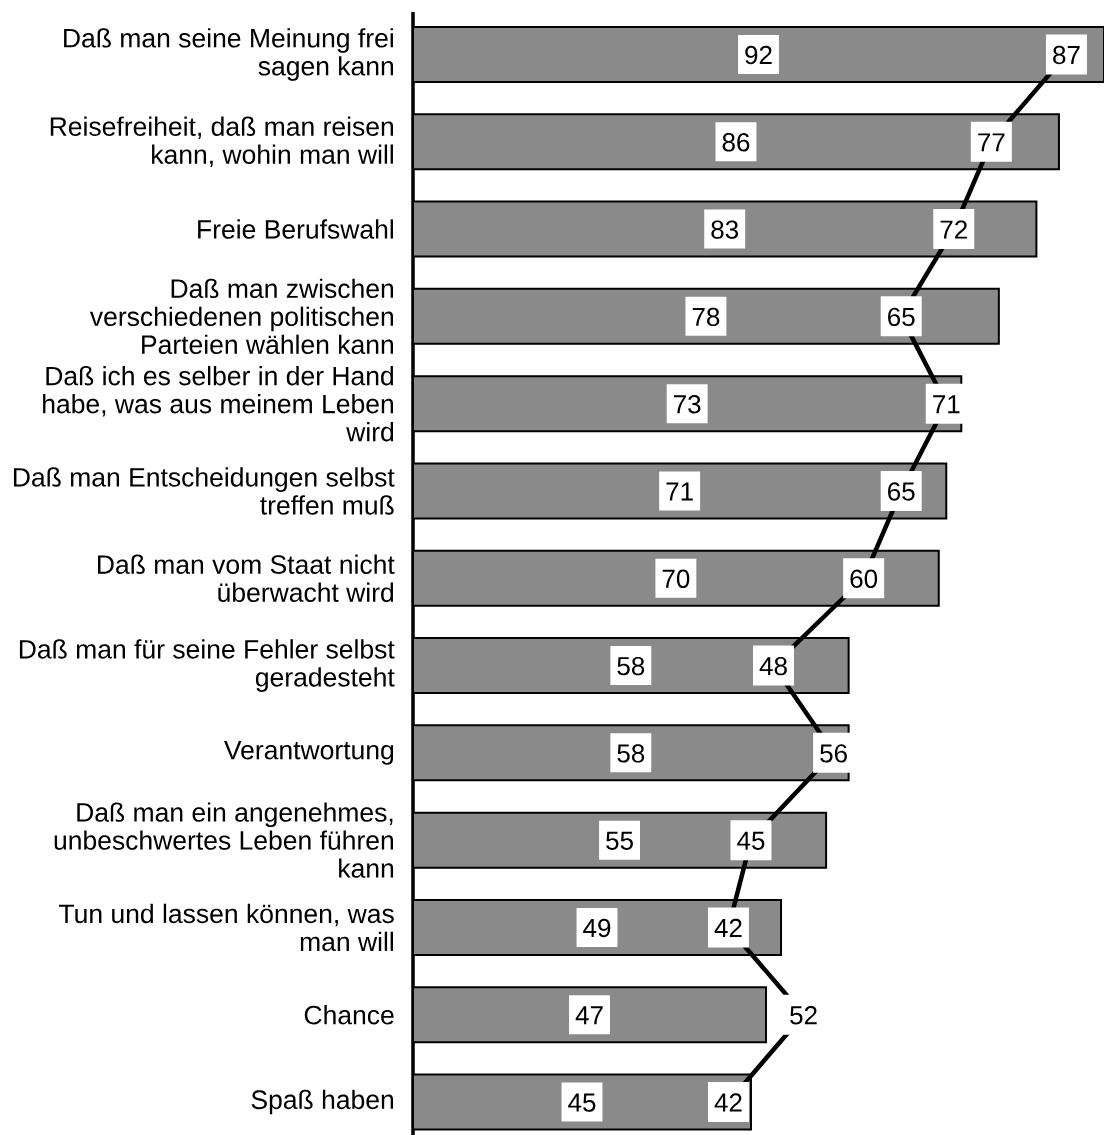 This screenshot has width=1104, height=1135. I want to click on y-tick-label: Verantwortung, so click(309, 752).